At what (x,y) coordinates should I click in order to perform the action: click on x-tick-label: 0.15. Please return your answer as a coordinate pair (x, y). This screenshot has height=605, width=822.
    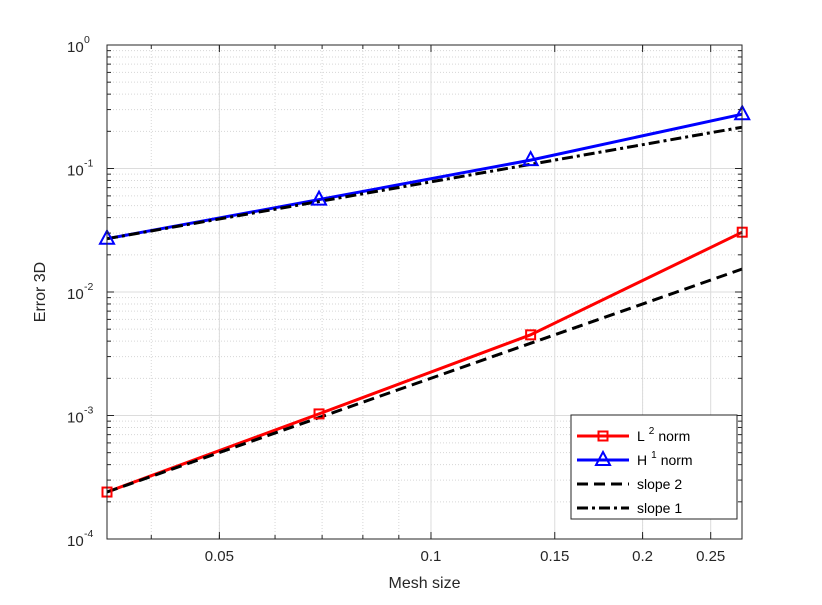
    Looking at the image, I should click on (554, 556).